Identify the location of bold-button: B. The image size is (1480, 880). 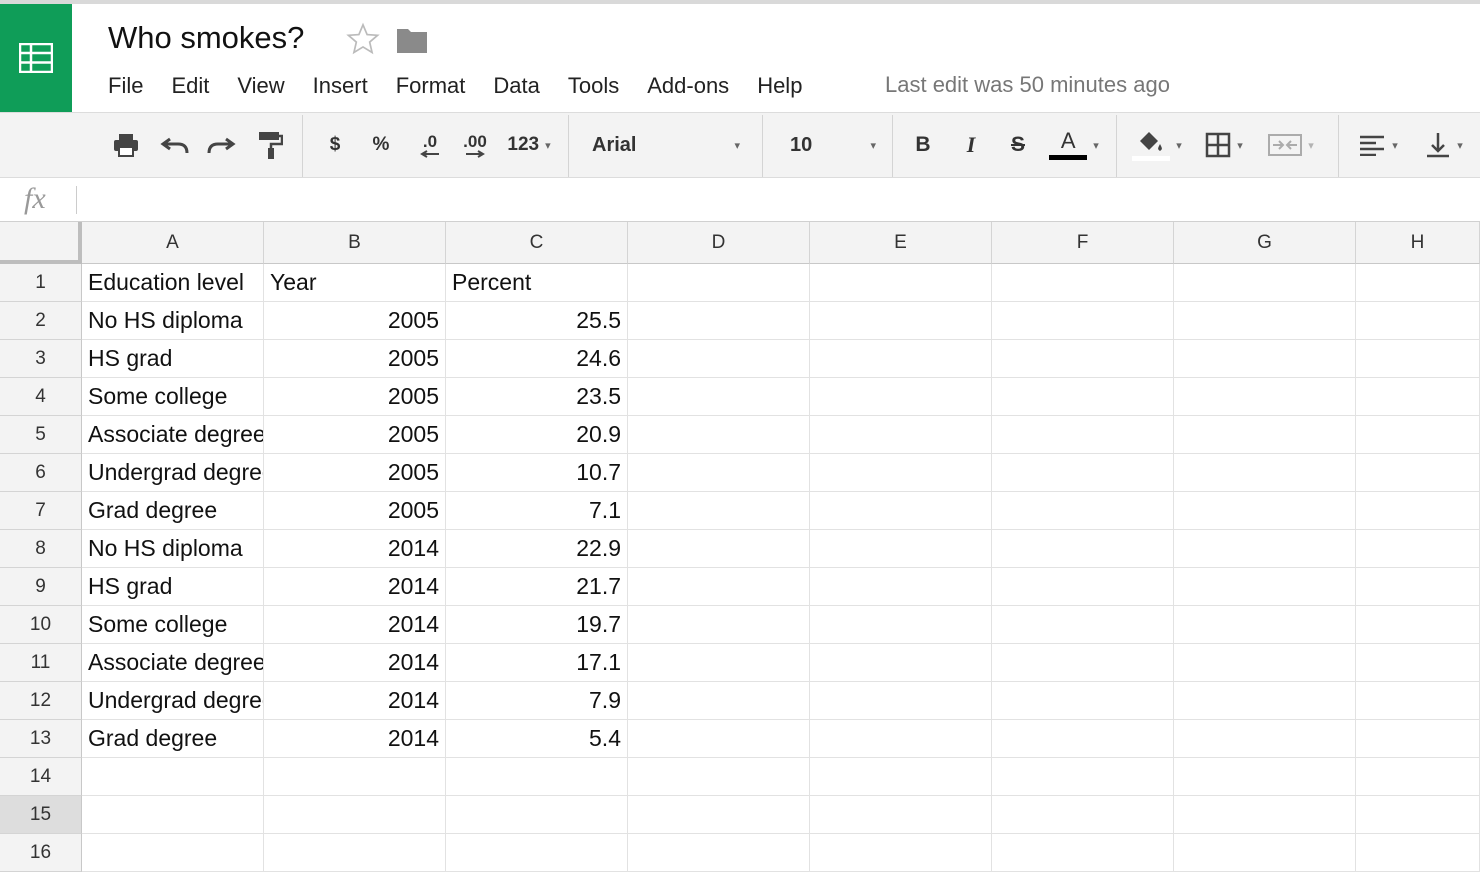
(923, 145).